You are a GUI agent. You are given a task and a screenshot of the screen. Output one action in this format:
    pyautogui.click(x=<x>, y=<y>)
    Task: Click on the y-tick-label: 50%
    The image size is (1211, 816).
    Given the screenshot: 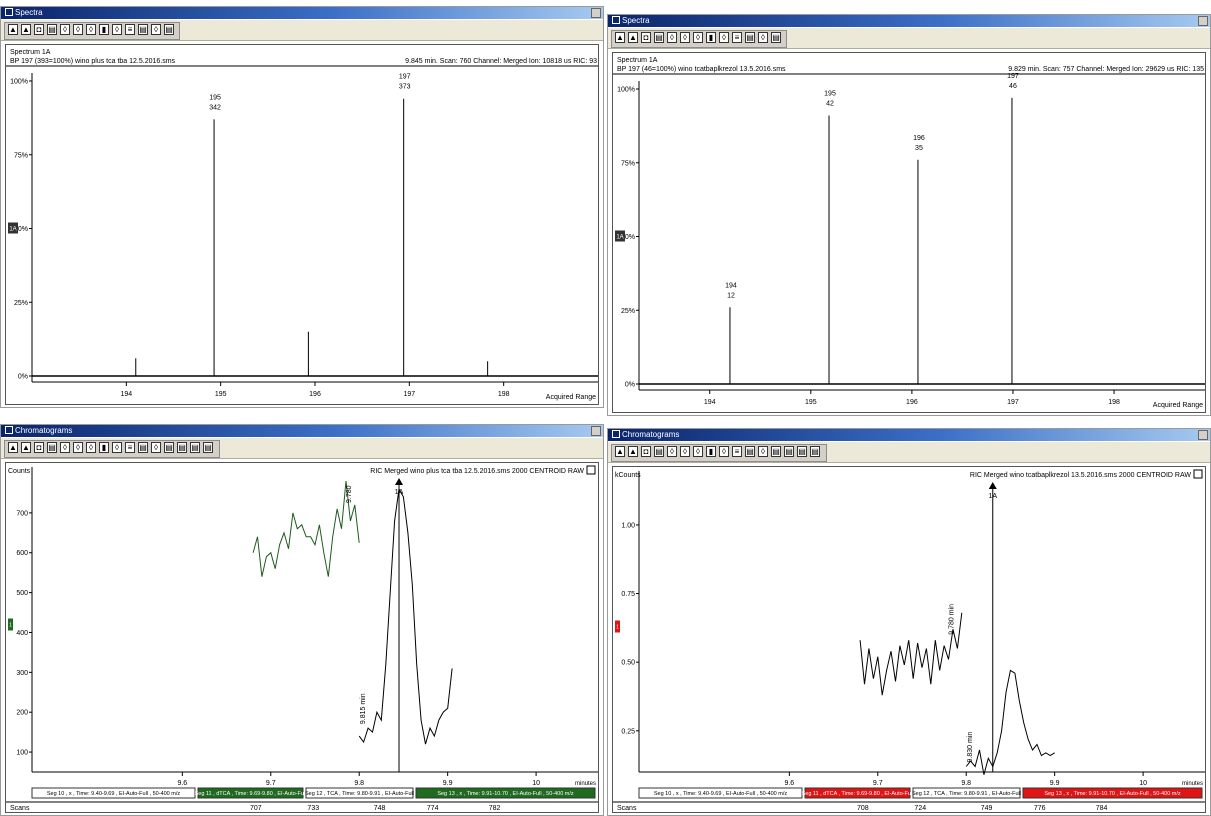 What is the action you would take?
    pyautogui.click(x=628, y=237)
    